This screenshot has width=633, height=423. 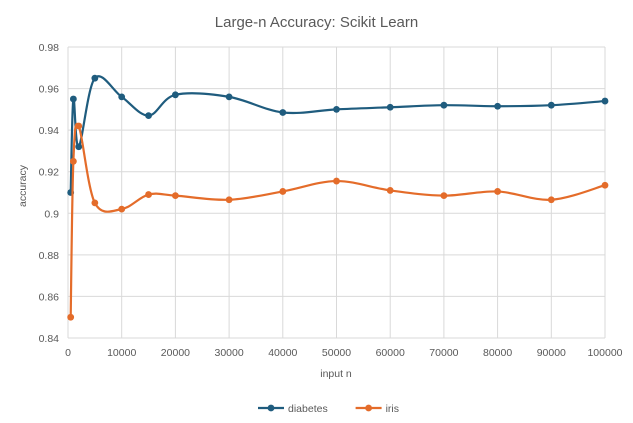 I want to click on legend-item-iris: iris, so click(x=377, y=409).